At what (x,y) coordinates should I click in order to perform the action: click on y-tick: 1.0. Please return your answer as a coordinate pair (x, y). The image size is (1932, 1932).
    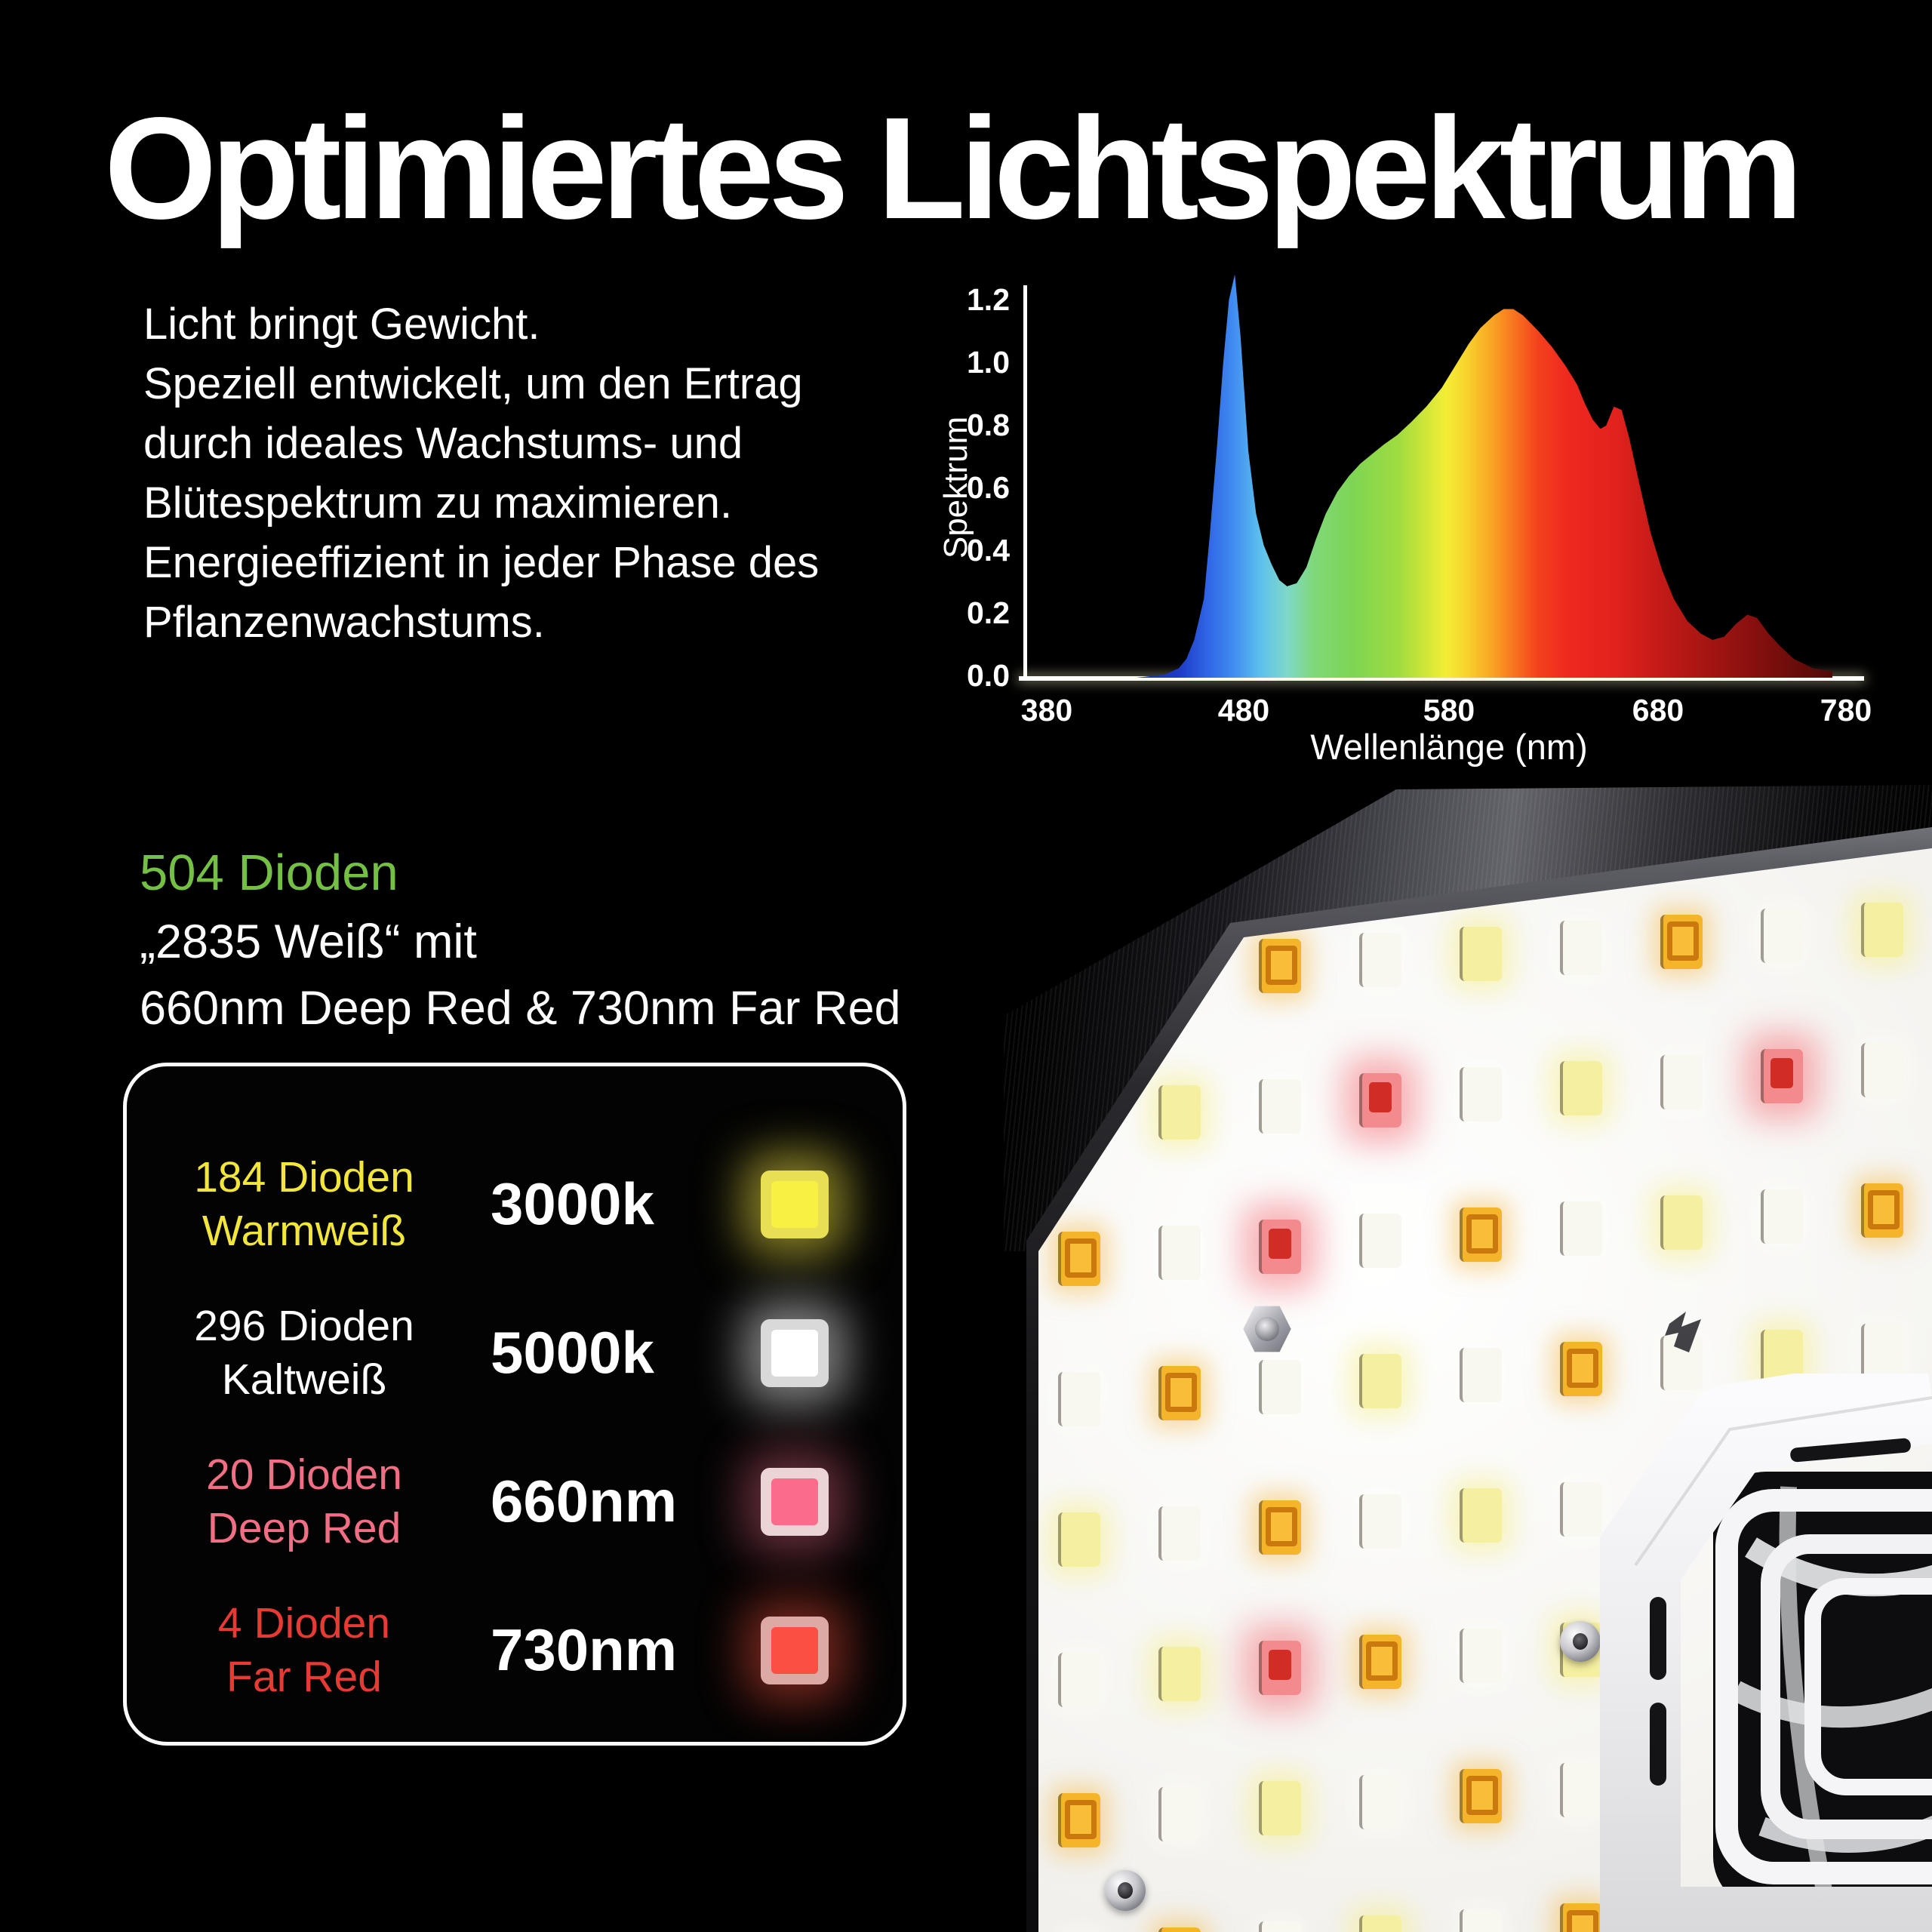
    Looking at the image, I should click on (988, 362).